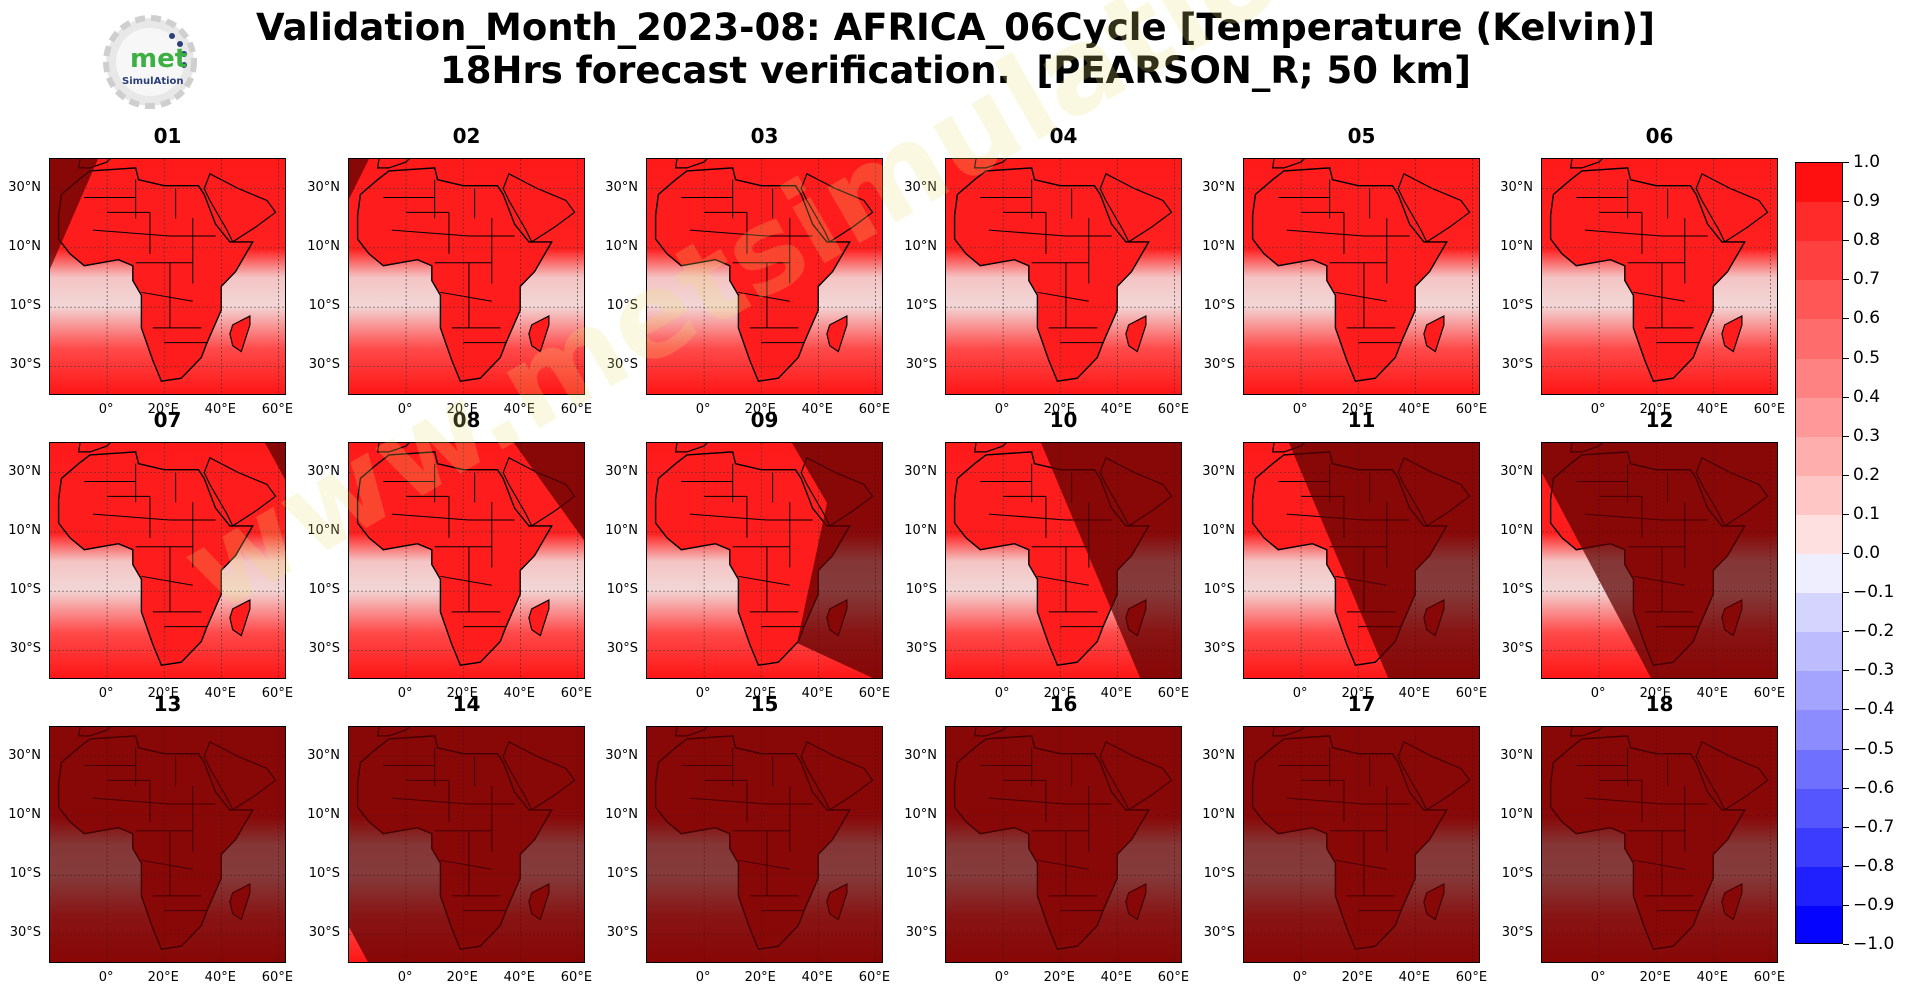  I want to click on colorbar-tick-label: 0.7, so click(1867, 279).